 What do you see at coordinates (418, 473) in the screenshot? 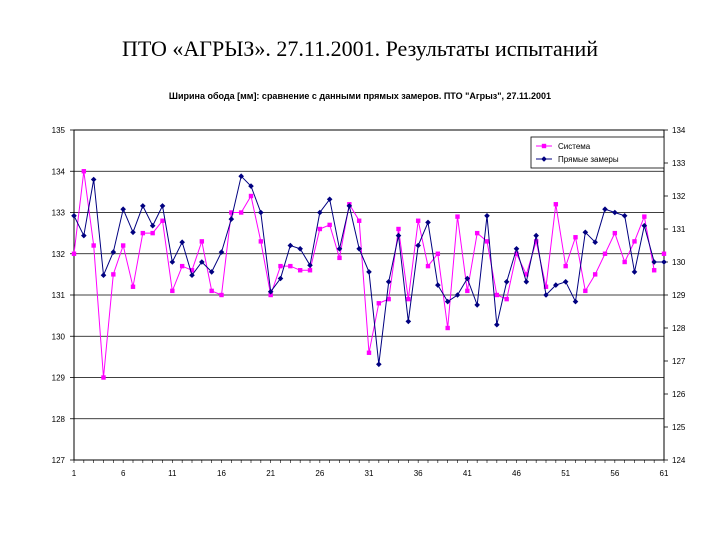
I see `x-tick-label: 36` at bounding box center [418, 473].